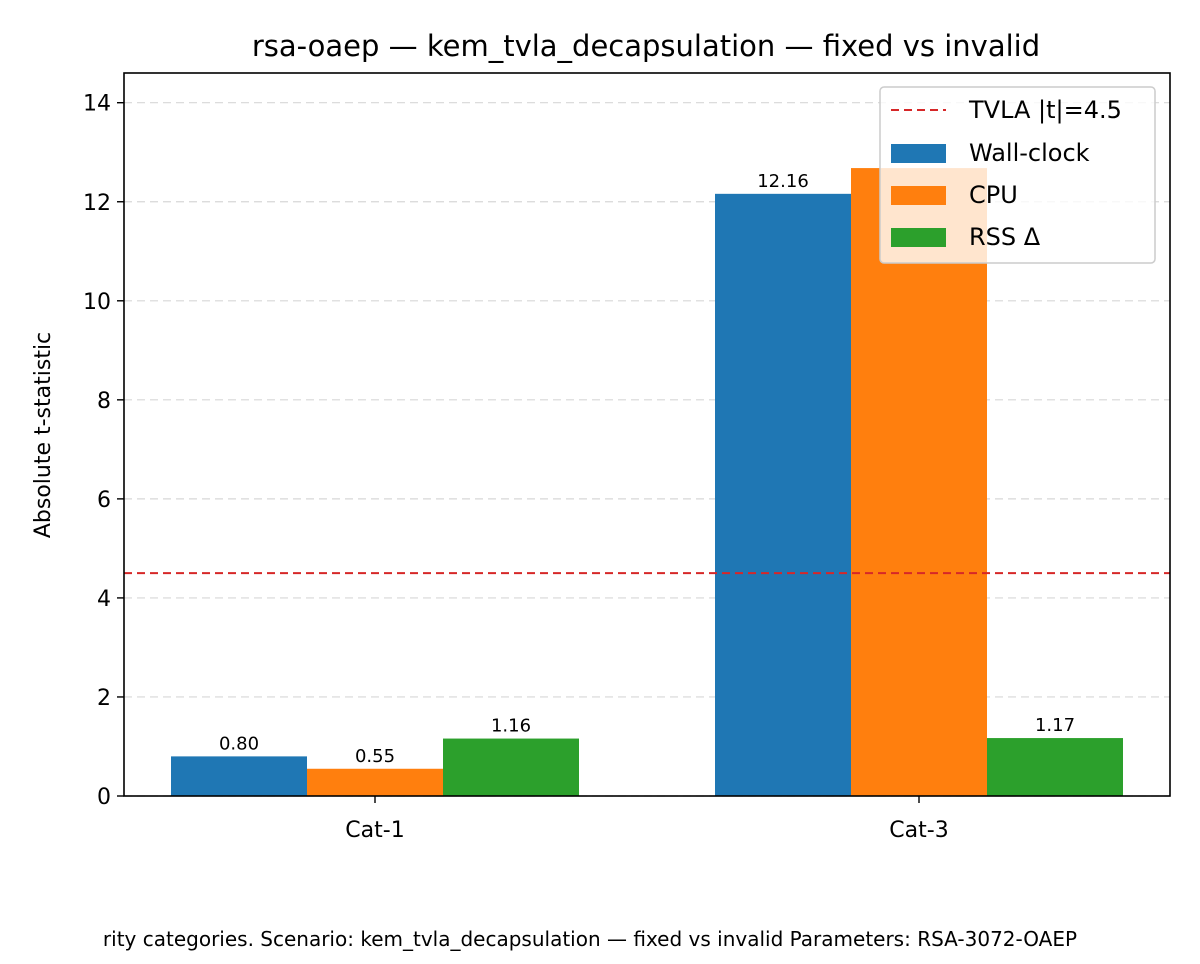 Image resolution: width=1200 pixels, height=964 pixels. Describe the element at coordinates (97, 203) in the screenshot. I see `y-tick-label: 12` at that location.